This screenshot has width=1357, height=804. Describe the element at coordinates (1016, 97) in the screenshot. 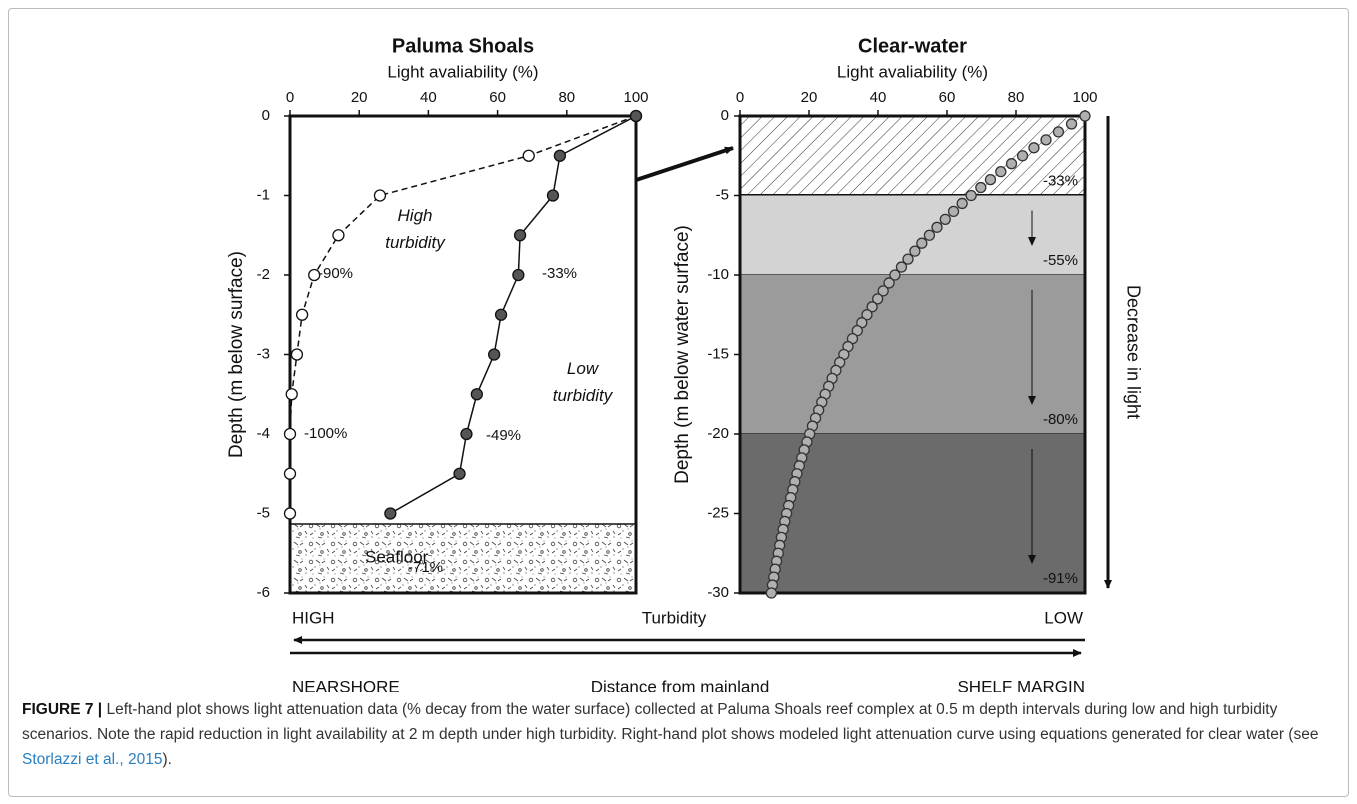

I see `x-tick-label: 80` at that location.